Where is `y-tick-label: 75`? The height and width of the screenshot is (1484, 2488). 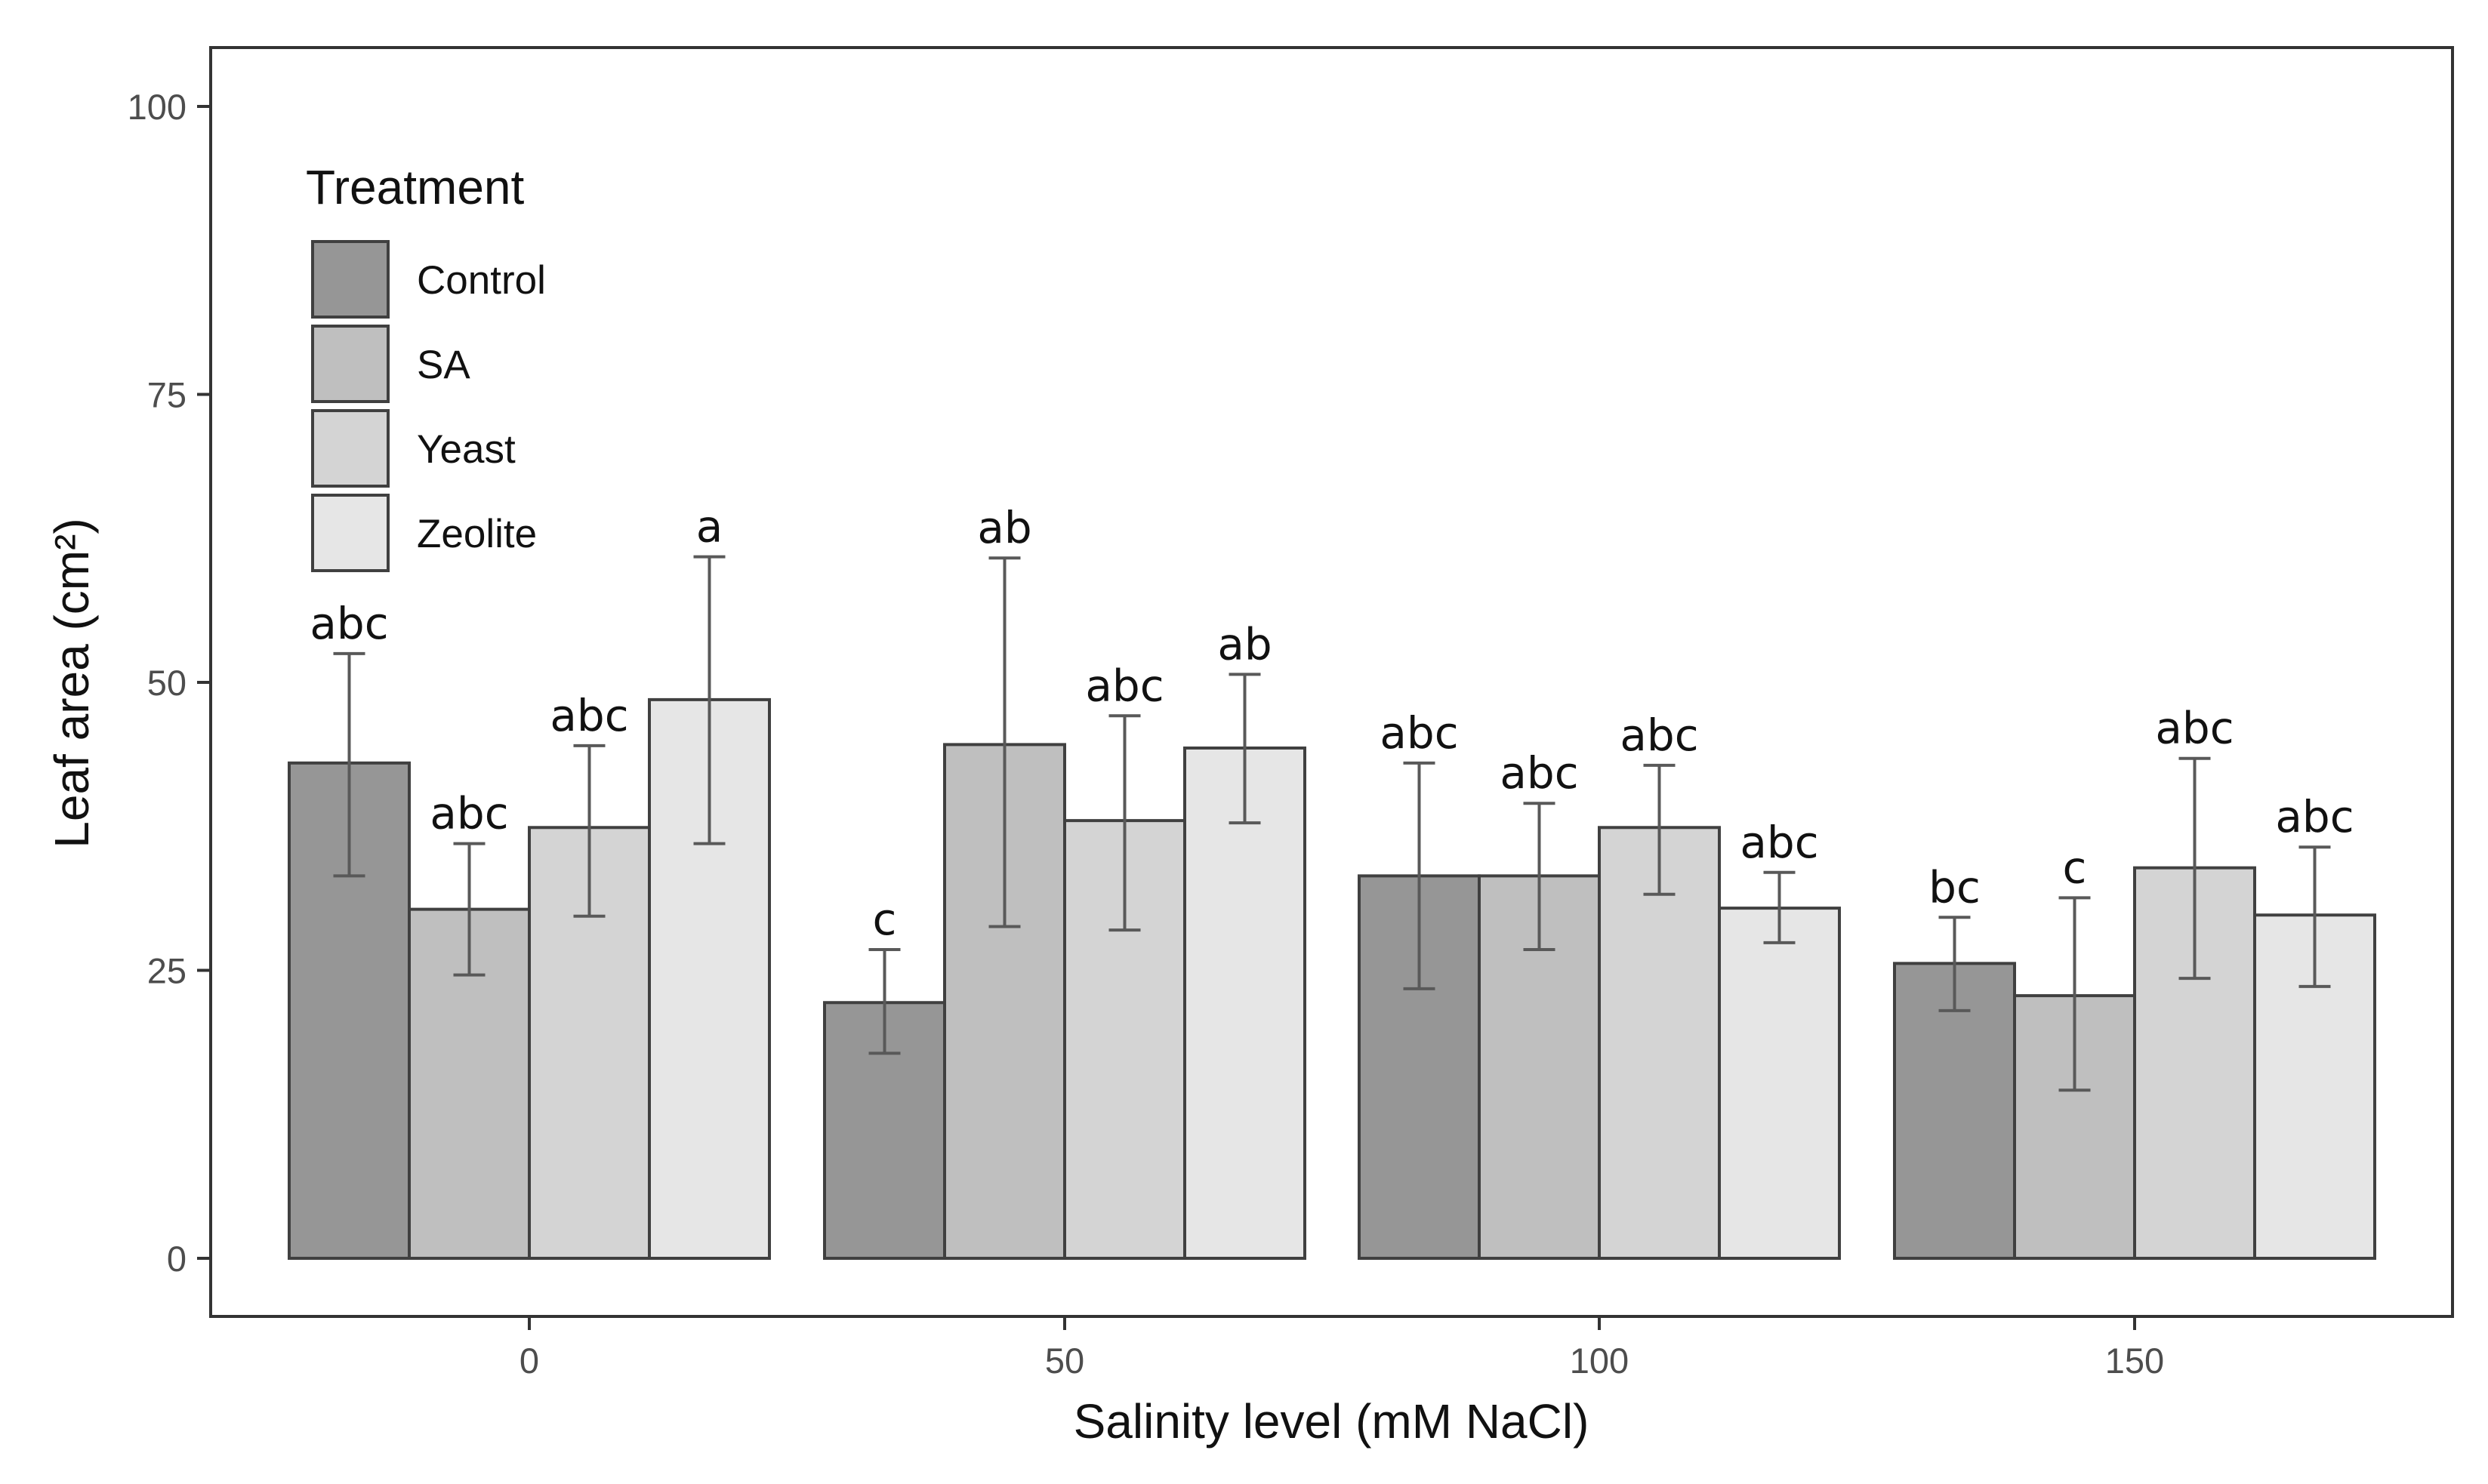 y-tick-label: 75 is located at coordinates (167, 395).